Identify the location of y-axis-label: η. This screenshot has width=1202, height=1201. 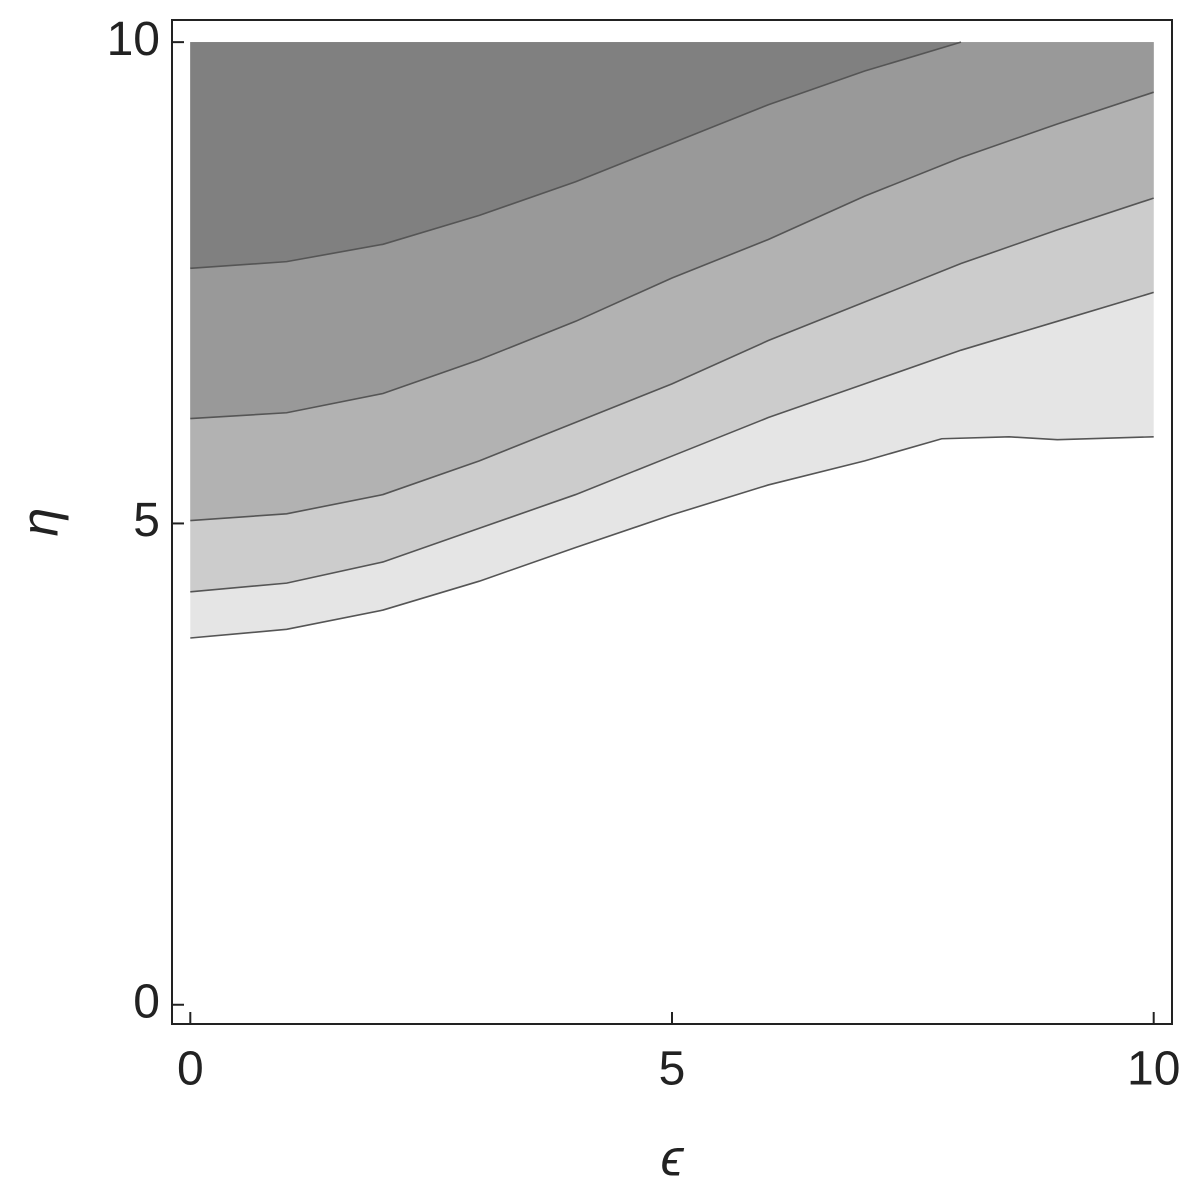
(41, 522).